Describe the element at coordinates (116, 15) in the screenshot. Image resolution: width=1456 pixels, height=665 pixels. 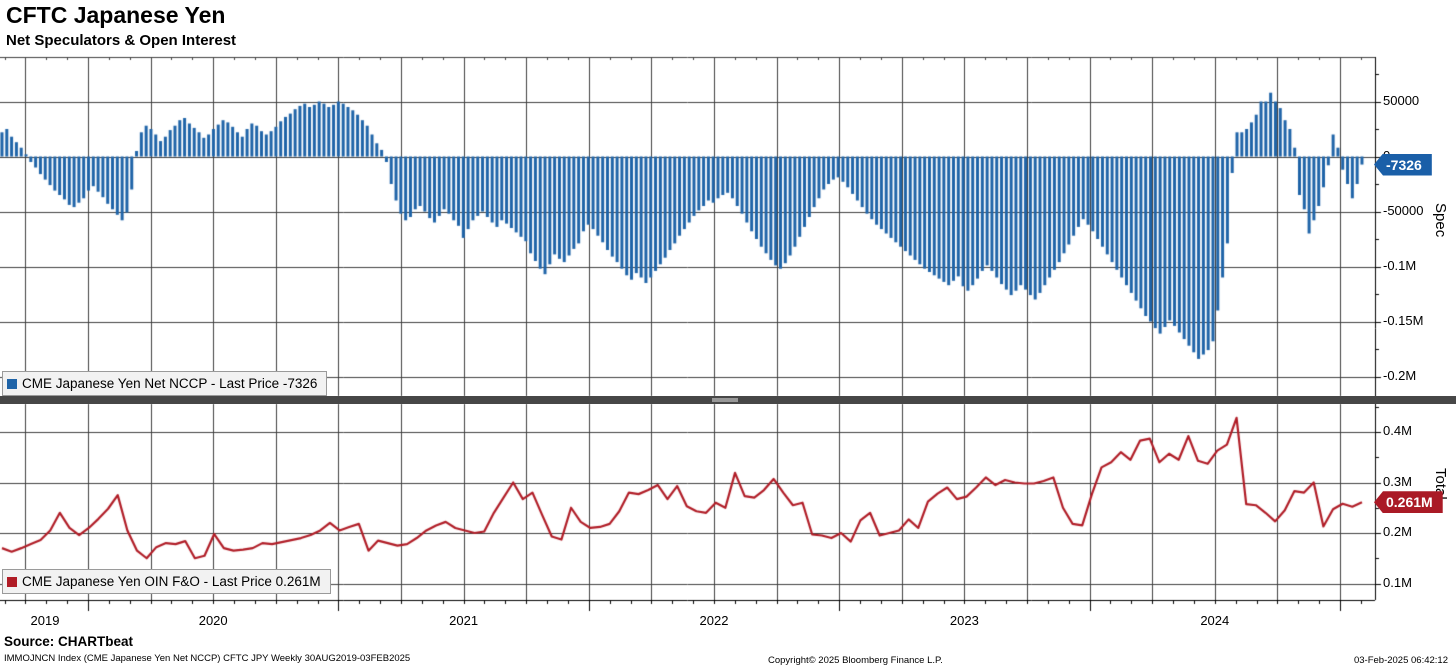
I see `page-title: CFTC Japanese Yen` at that location.